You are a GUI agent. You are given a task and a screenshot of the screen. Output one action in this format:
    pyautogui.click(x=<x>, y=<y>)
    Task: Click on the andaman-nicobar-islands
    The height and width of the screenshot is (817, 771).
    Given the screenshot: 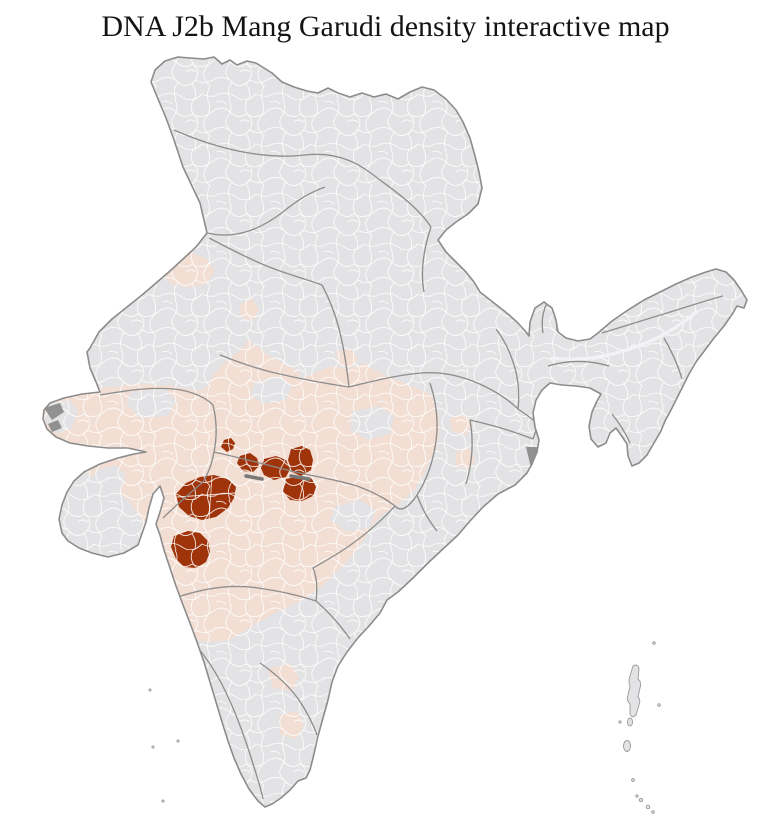 What is the action you would take?
    pyautogui.click(x=639, y=727)
    